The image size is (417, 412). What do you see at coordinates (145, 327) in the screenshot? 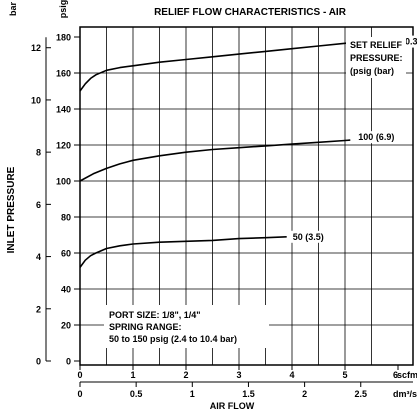
I see `annotation-line-2: SPRING RANGE:` at bounding box center [145, 327].